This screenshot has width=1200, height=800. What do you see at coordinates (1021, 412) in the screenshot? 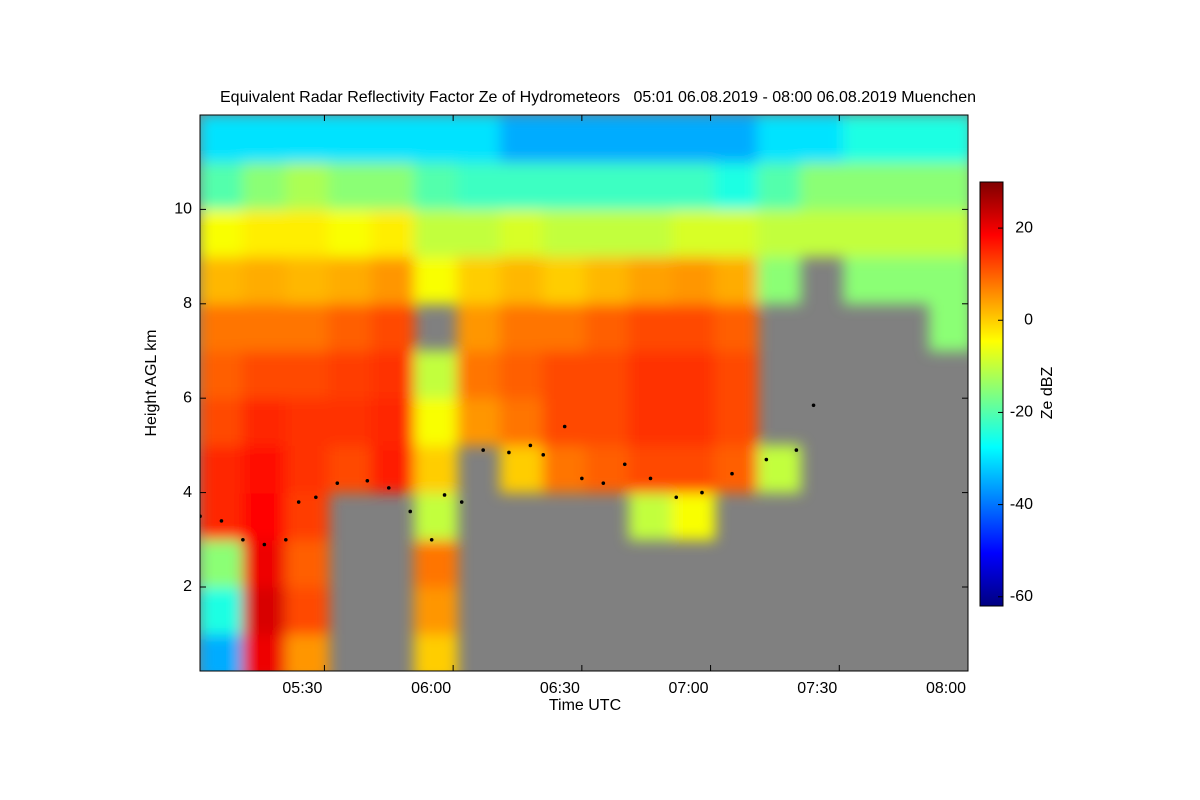
I see `colorbar-tick-label: -20` at bounding box center [1021, 412].